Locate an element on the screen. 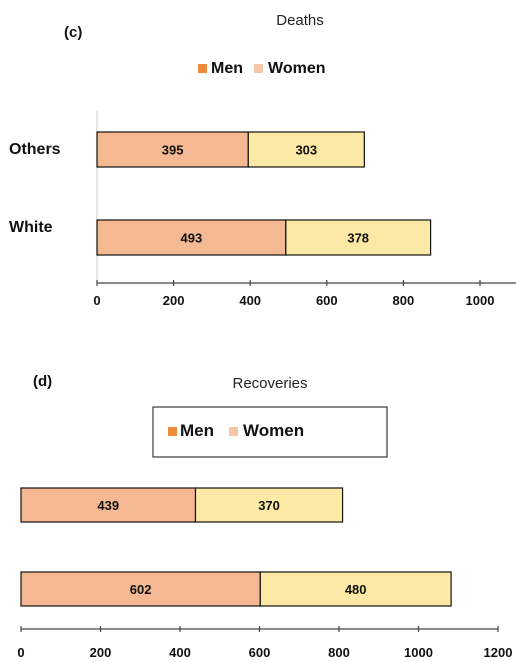 The image size is (516, 662). data-label-women-0: 303 is located at coordinates (306, 150).